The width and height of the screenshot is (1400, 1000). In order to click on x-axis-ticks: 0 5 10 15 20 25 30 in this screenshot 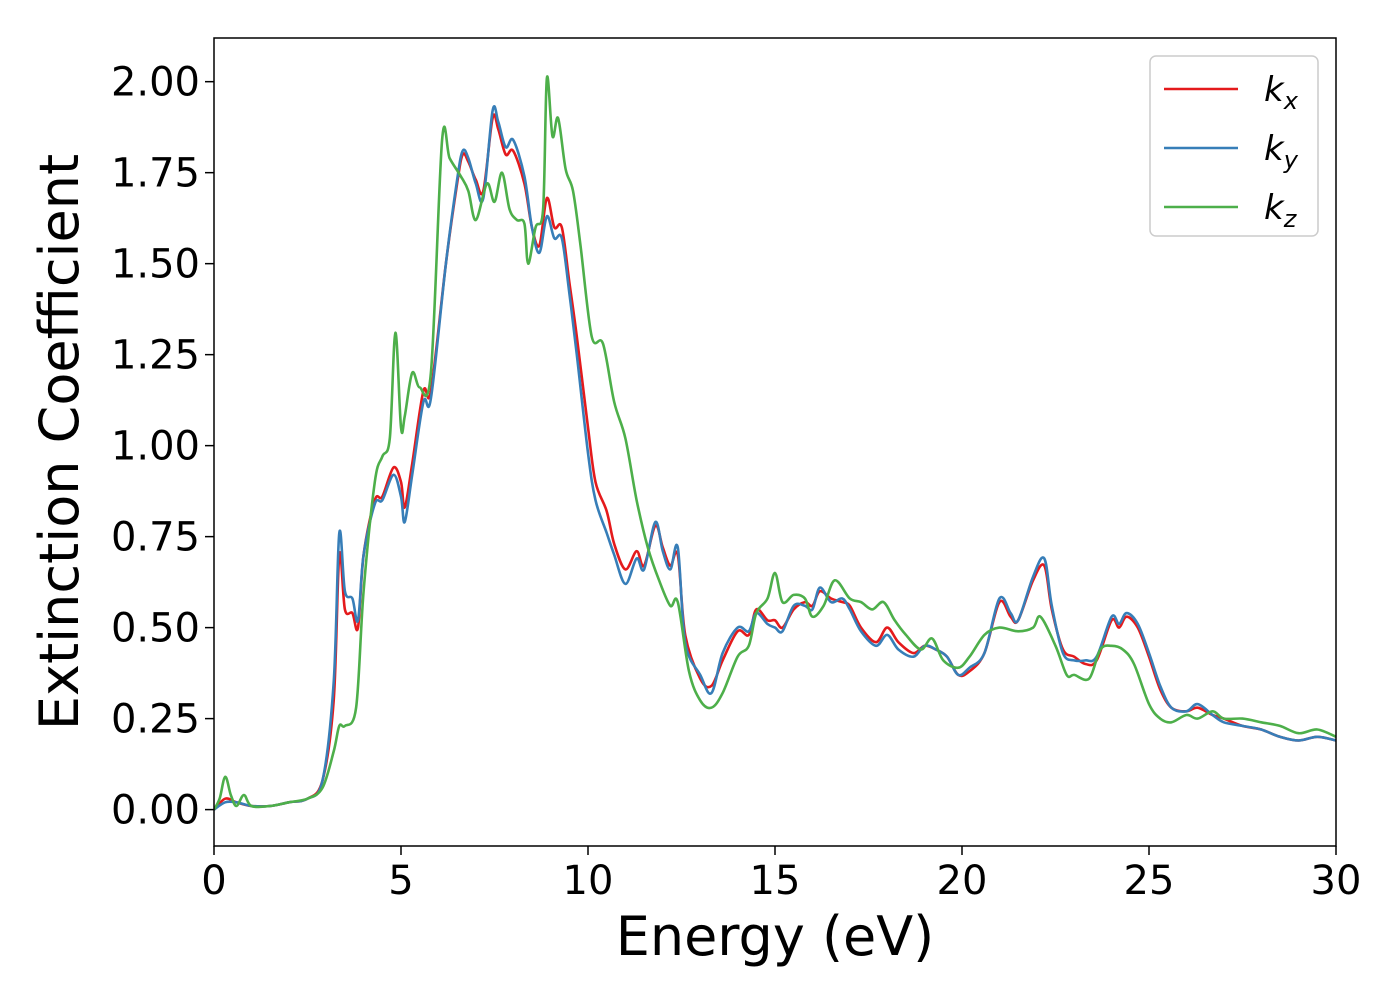, I will do `click(781, 875)`.